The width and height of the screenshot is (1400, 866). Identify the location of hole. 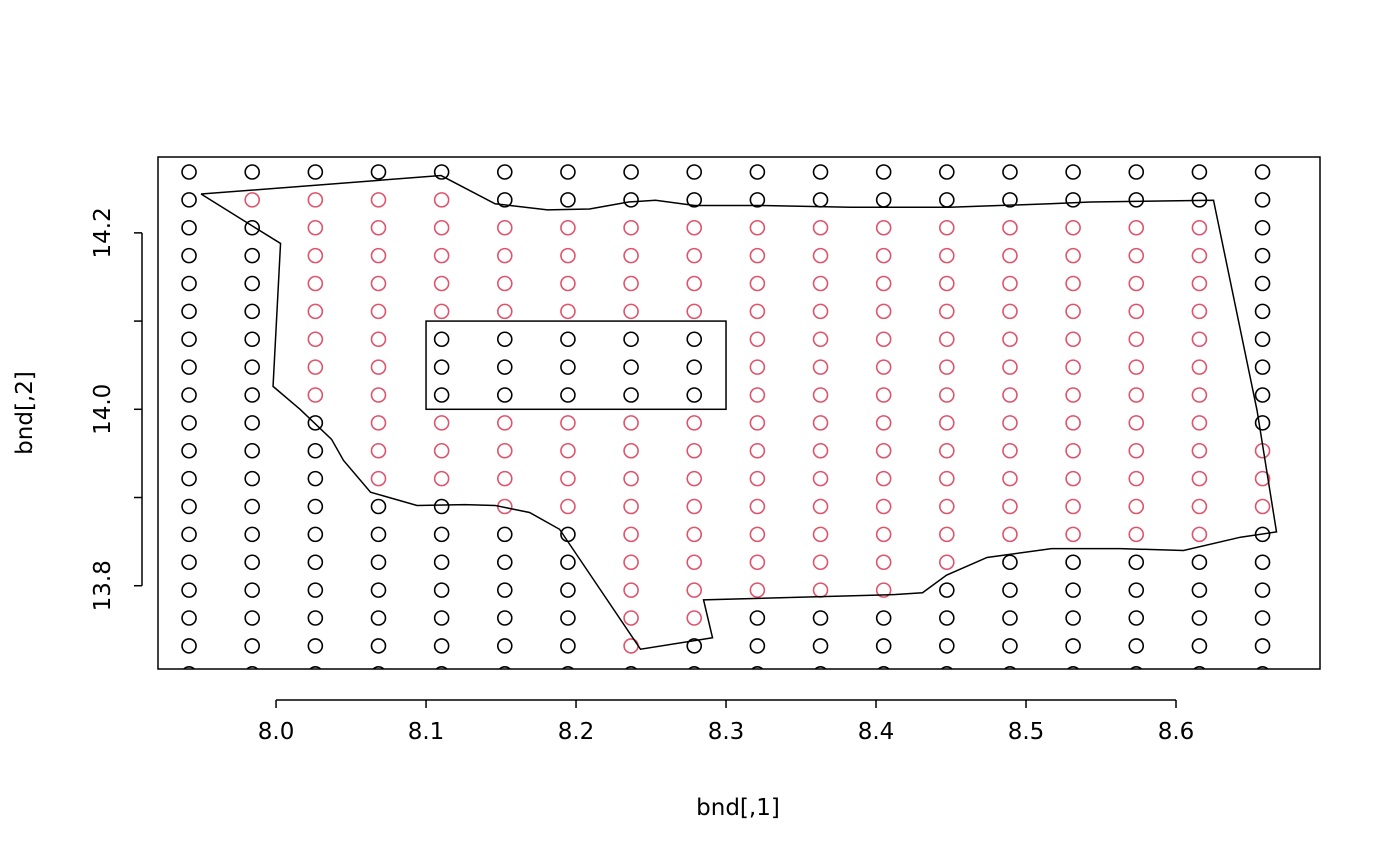
(576, 365).